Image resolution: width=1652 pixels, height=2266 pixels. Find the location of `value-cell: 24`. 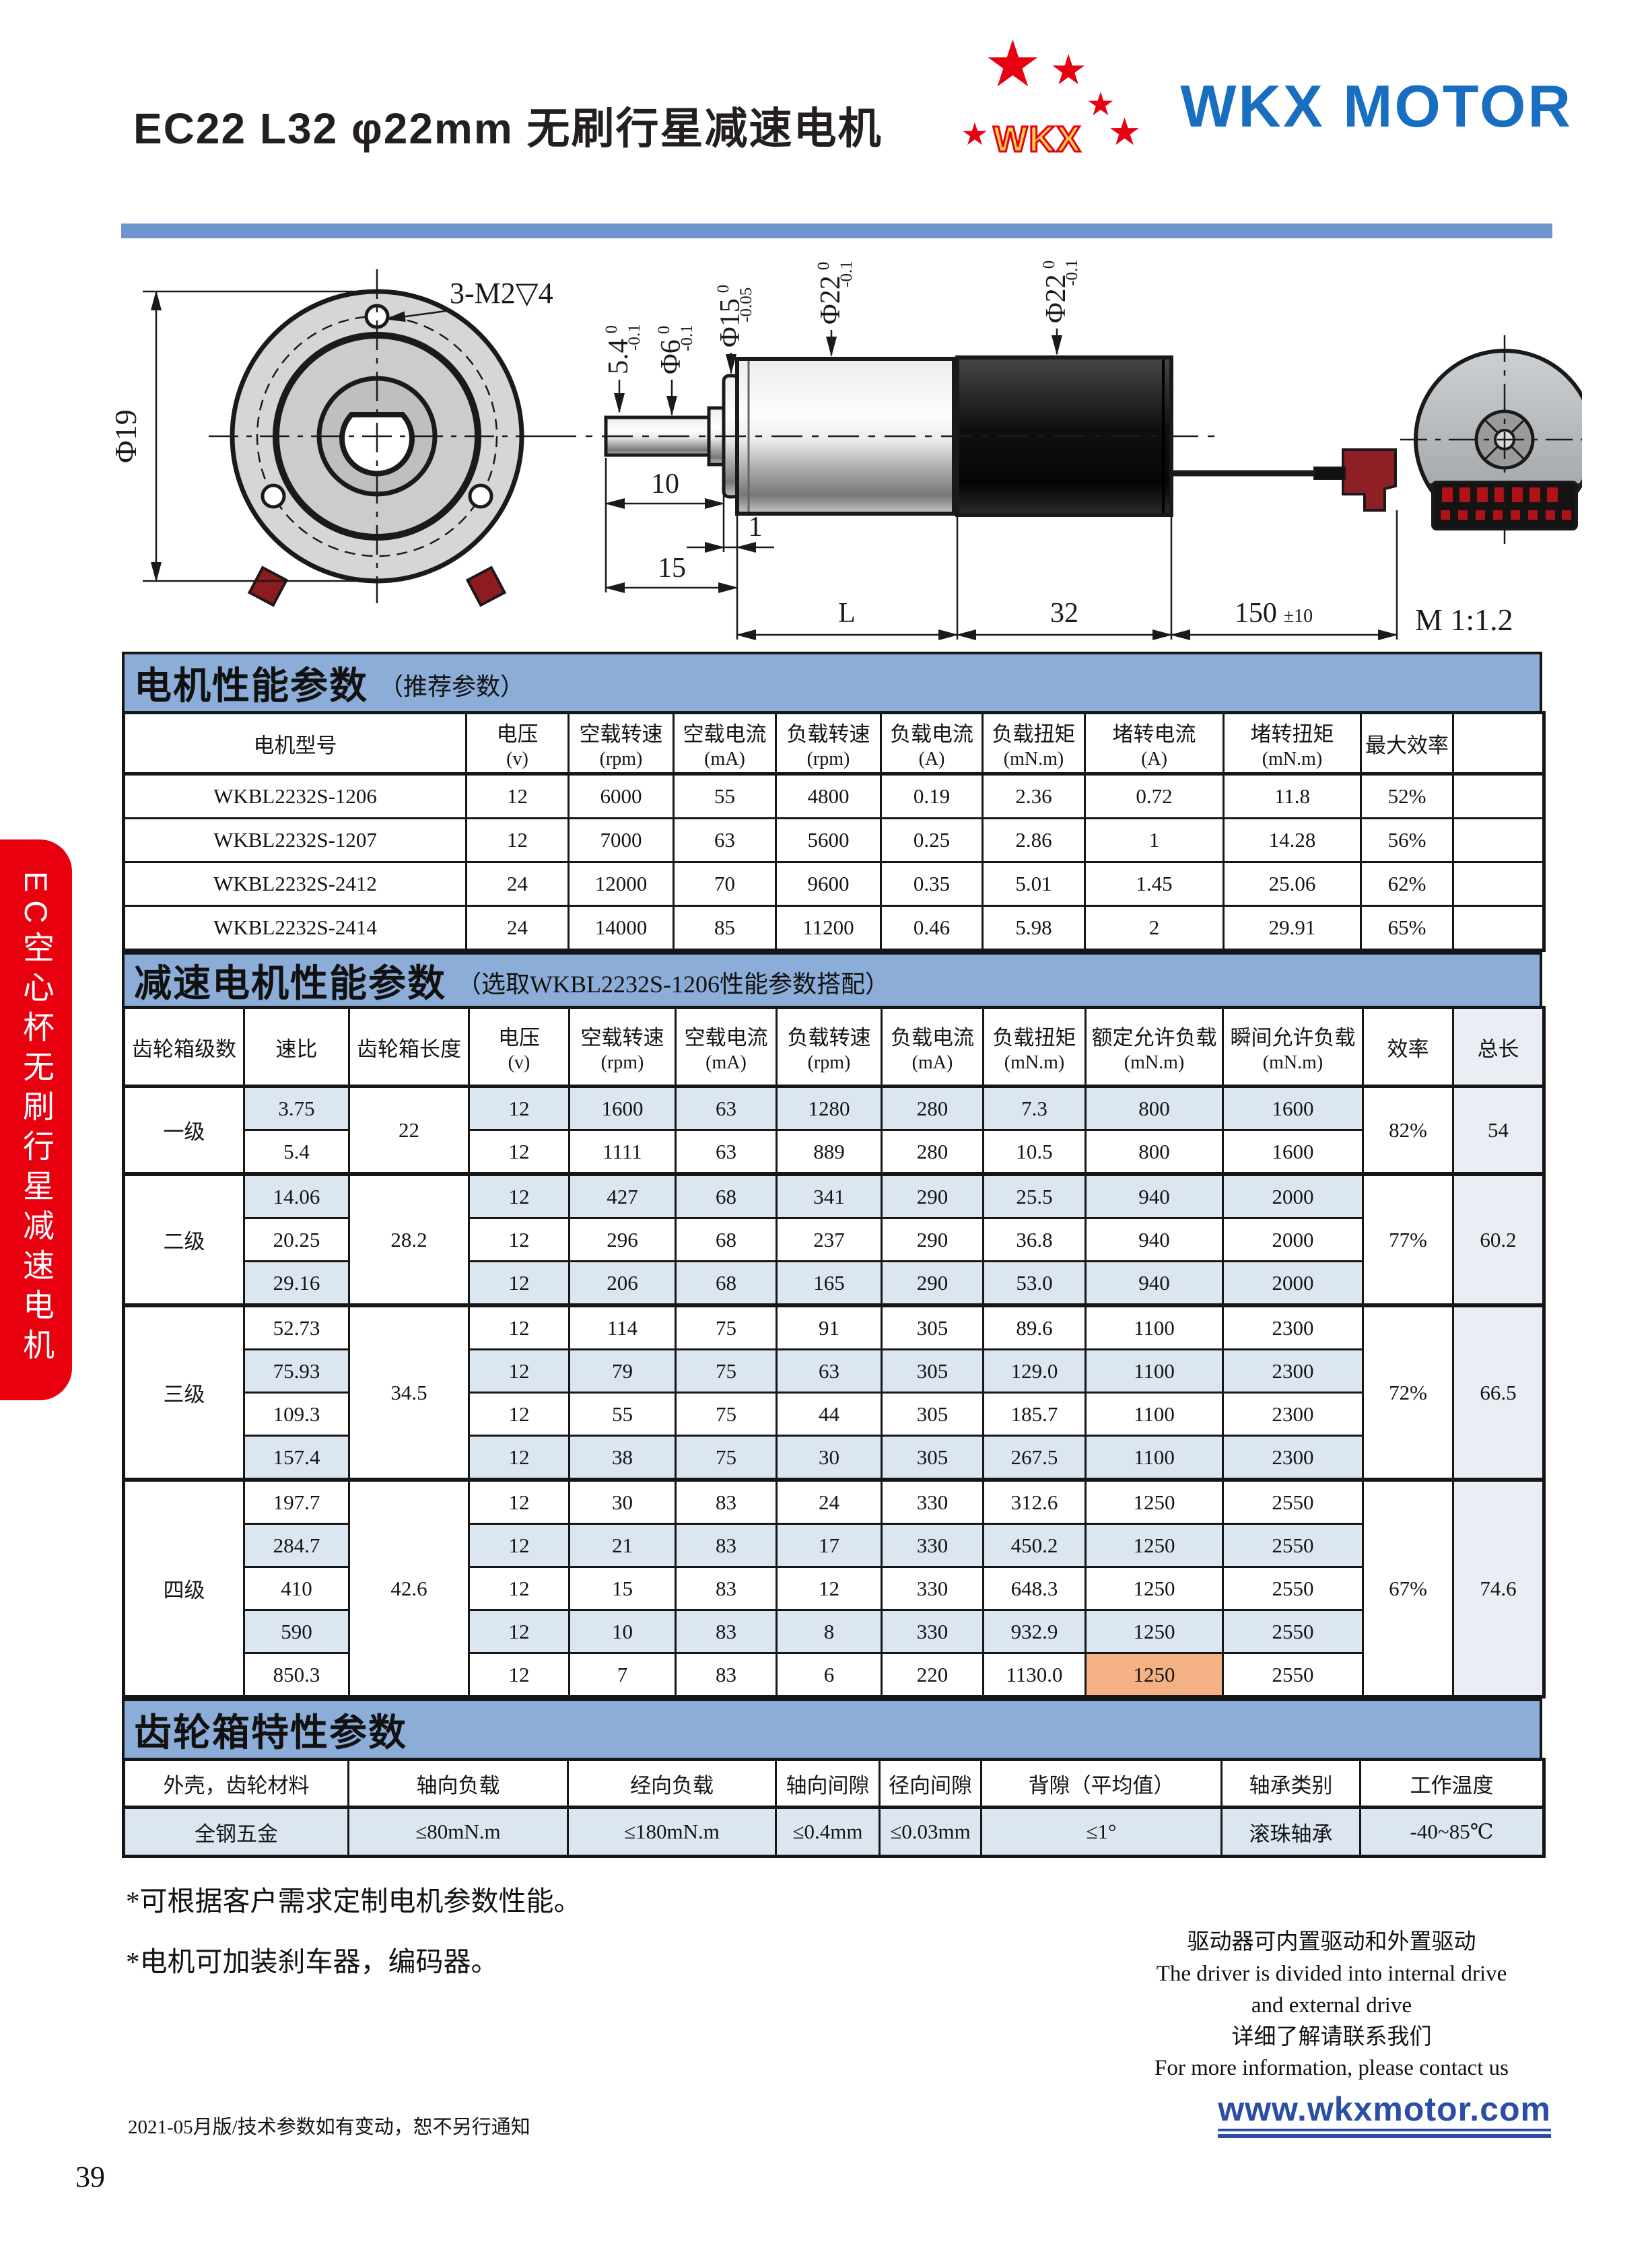

value-cell: 24 is located at coordinates (830, 1501).